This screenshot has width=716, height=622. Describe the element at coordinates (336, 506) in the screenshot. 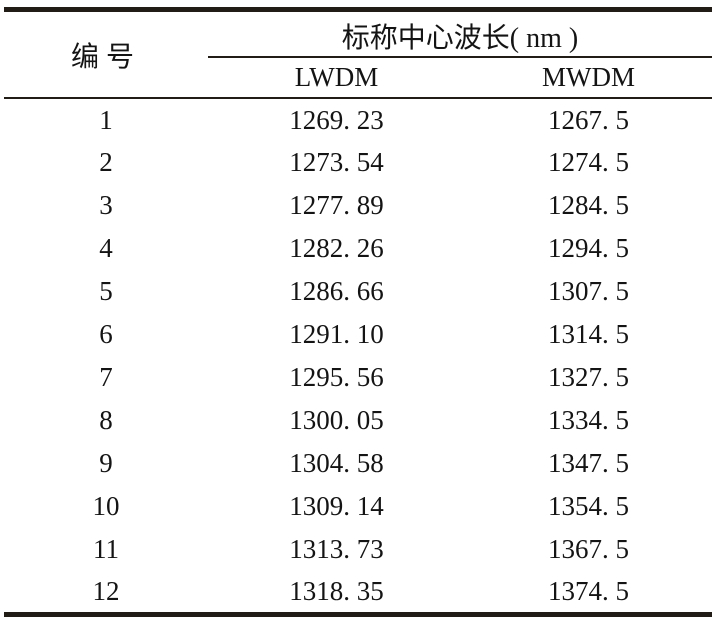

I see `lwdm-value-cell: 1309. 14` at that location.